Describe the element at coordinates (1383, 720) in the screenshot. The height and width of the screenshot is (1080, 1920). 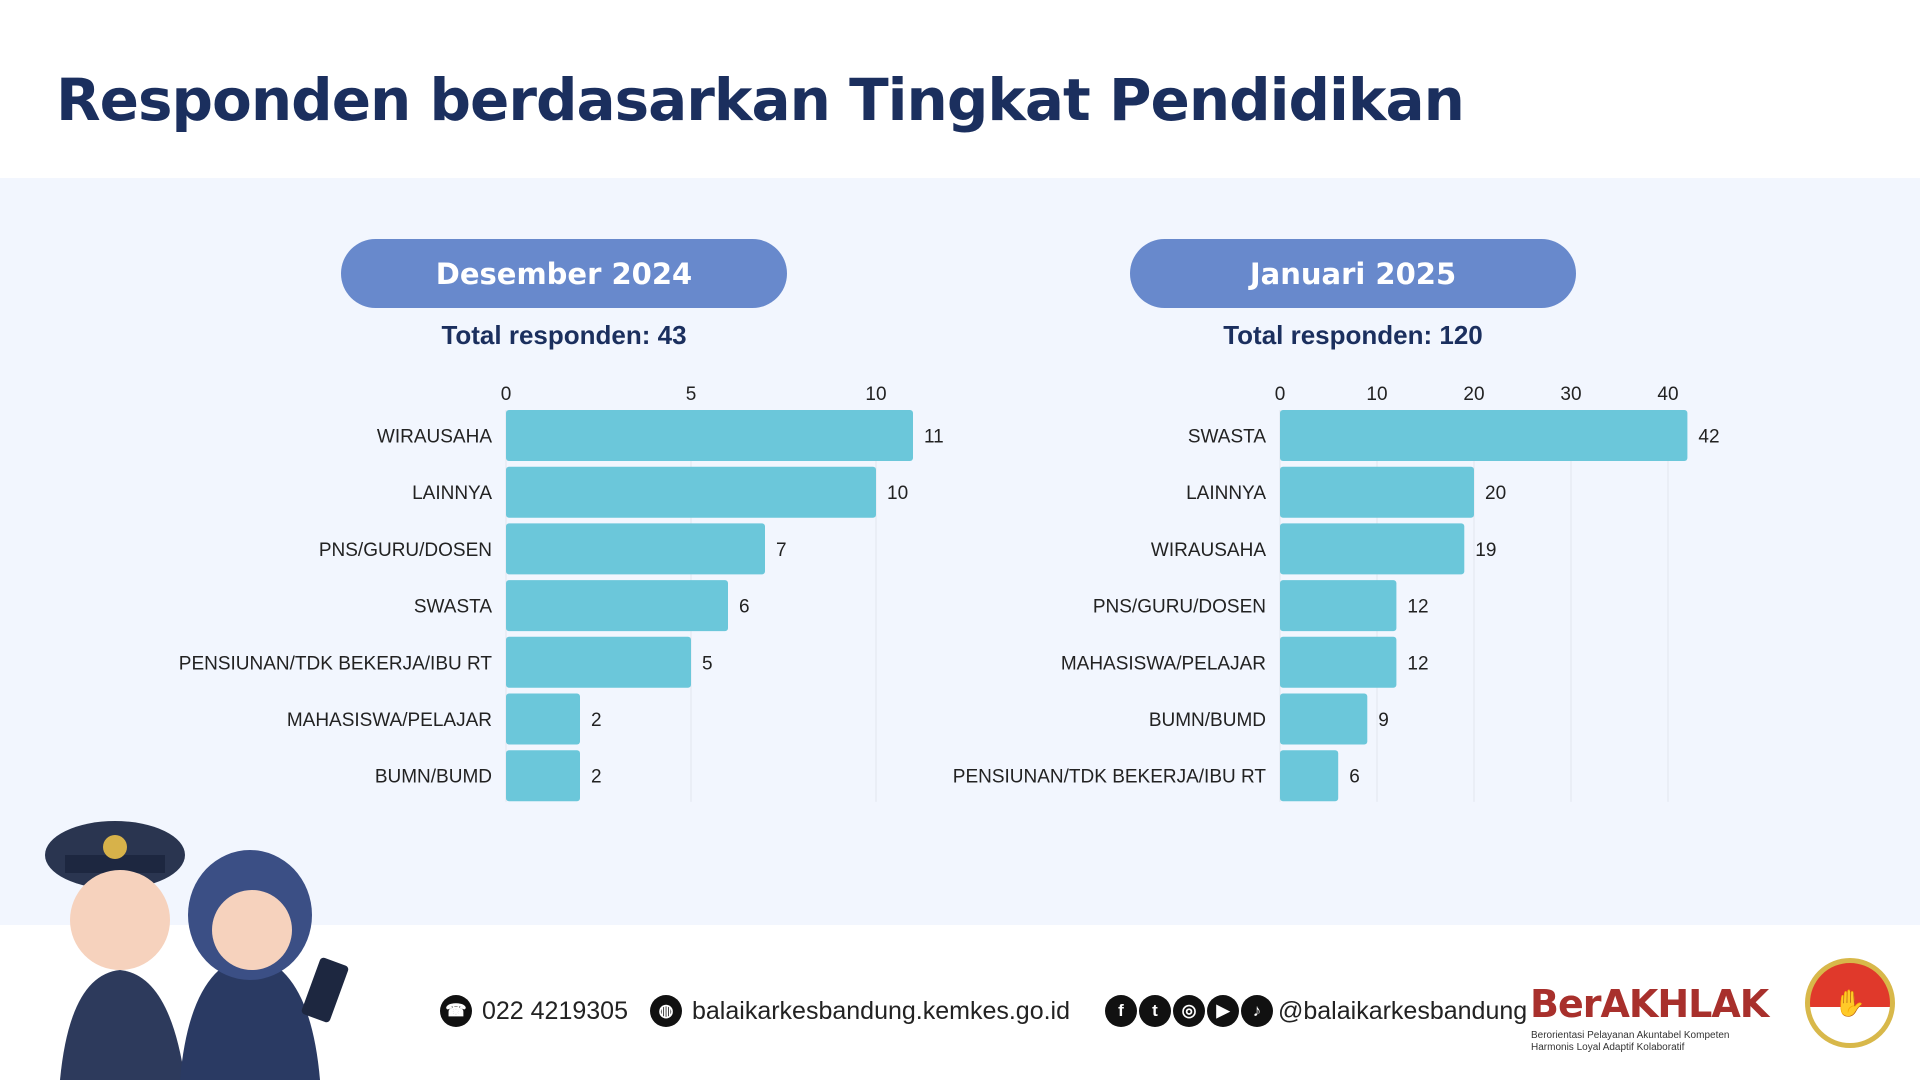
I see `data-label: 9` at that location.